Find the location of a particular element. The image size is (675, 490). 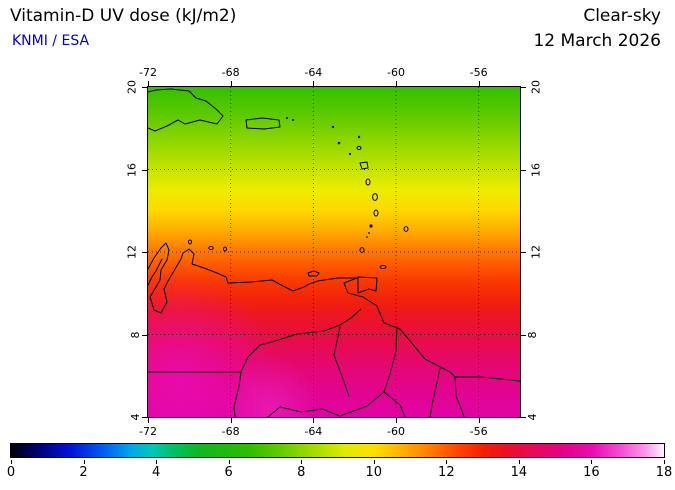

colorbar-gradient is located at coordinates (337, 450).